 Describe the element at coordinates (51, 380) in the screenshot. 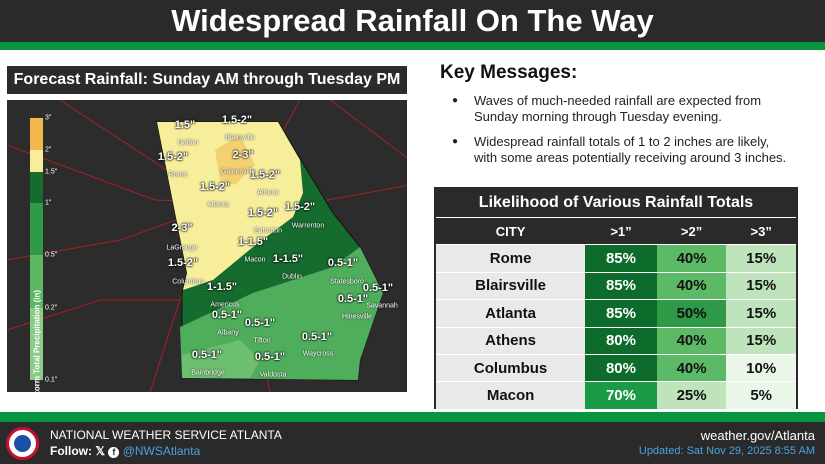

I see `legend-label: 0.1"` at that location.